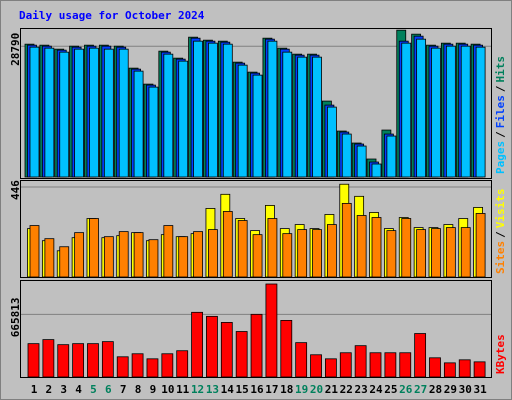  What do you see at coordinates (183, 389) in the screenshot?
I see `x-tick-label: 11` at bounding box center [183, 389].